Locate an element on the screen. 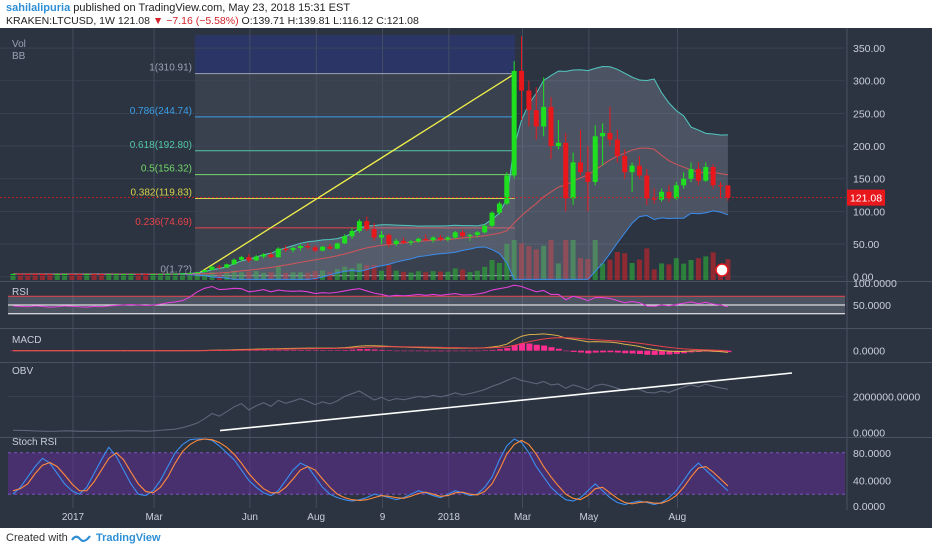 This screenshot has height=550, width=932. fib-top-shade is located at coordinates (355, 54).